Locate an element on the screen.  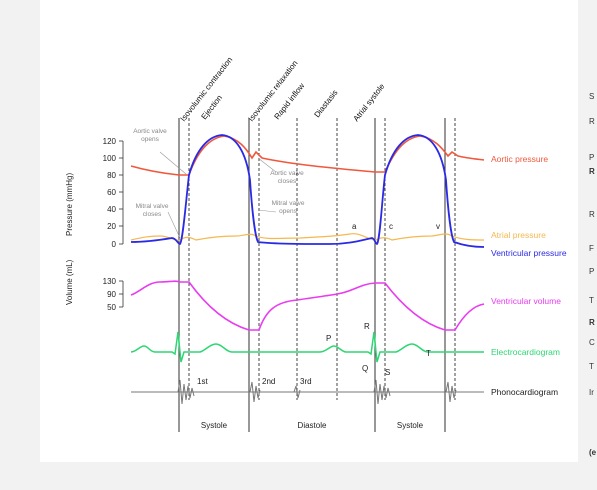
mitral-valve-closes-line2: closes is located at coordinates (152, 214).